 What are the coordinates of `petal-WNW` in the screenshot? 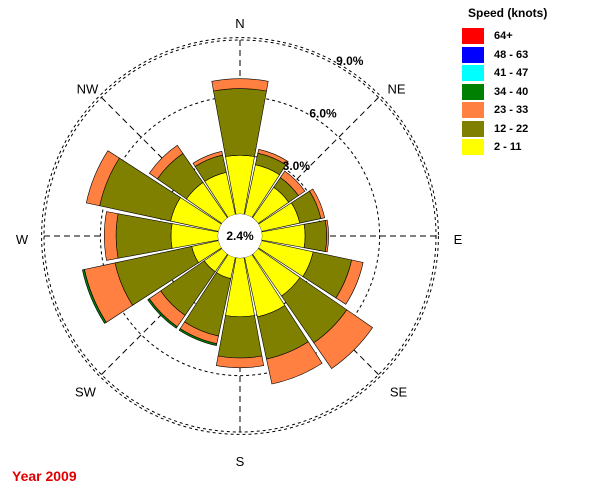 It's located at (153, 191).